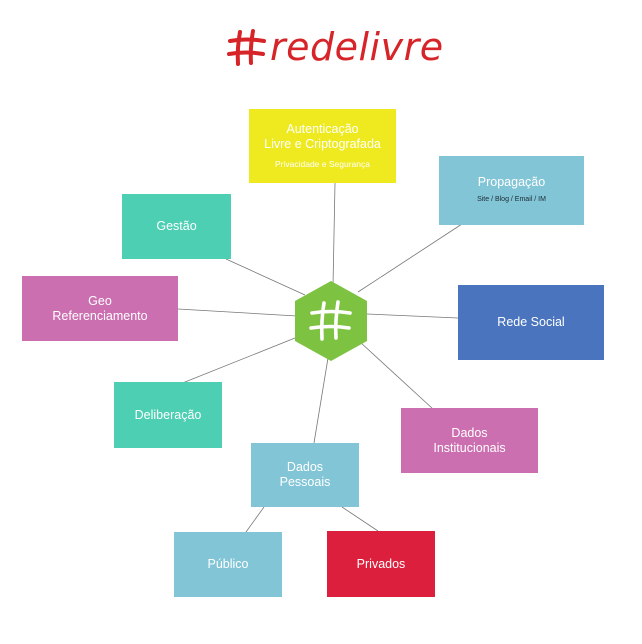 This screenshot has height=644, width=642. I want to click on node-publico-line1: Público, so click(228, 564).